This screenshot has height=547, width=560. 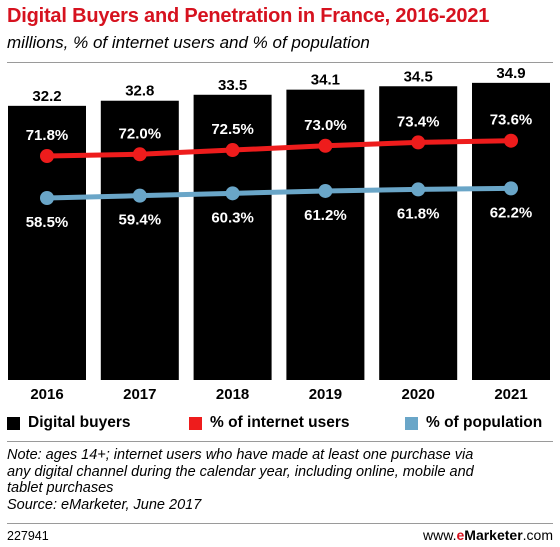 What do you see at coordinates (460, 535) in the screenshot?
I see `brand-e: e` at bounding box center [460, 535].